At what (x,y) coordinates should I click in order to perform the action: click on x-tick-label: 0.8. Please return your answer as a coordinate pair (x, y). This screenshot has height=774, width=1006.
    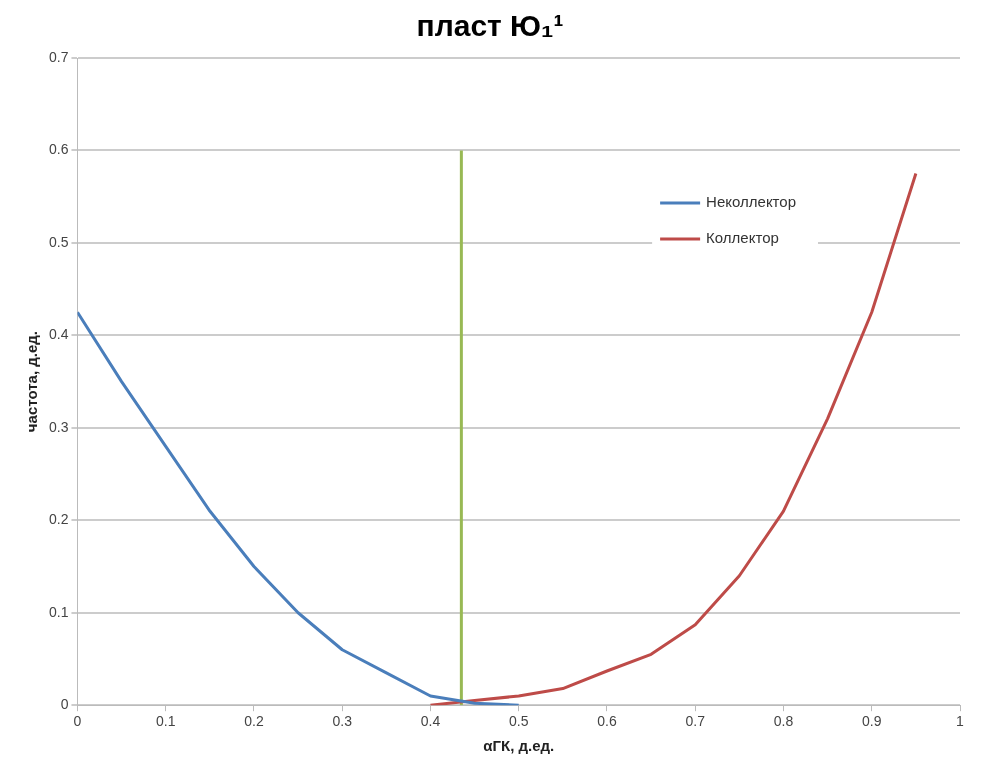
    Looking at the image, I should click on (783, 721).